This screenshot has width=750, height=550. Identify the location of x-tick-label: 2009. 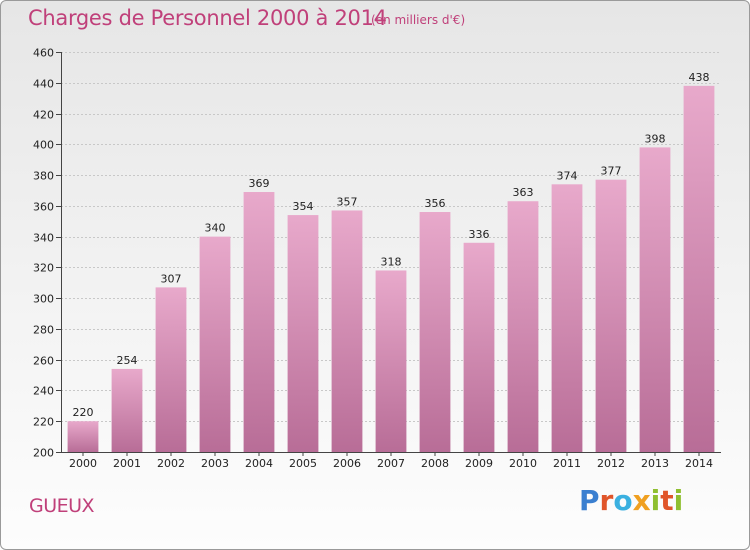
(479, 463).